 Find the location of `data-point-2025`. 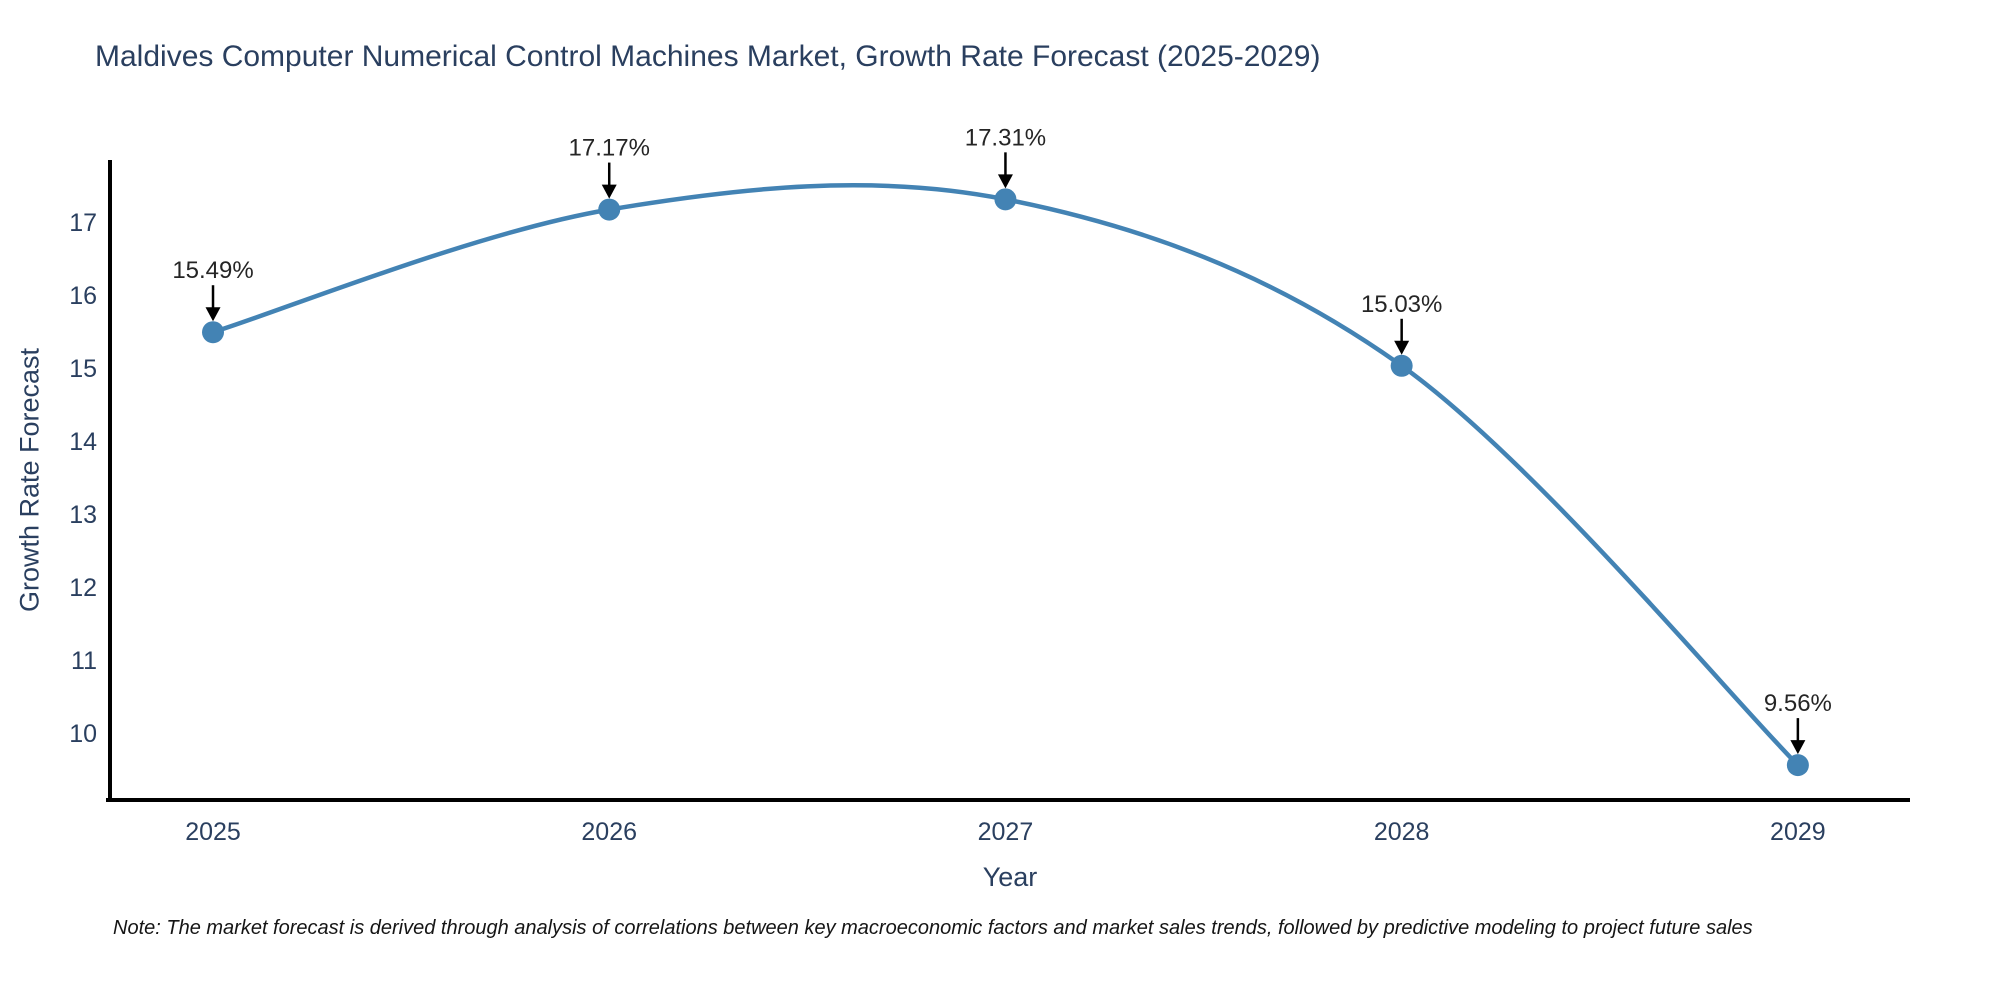

data-point-2025 is located at coordinates (213, 332).